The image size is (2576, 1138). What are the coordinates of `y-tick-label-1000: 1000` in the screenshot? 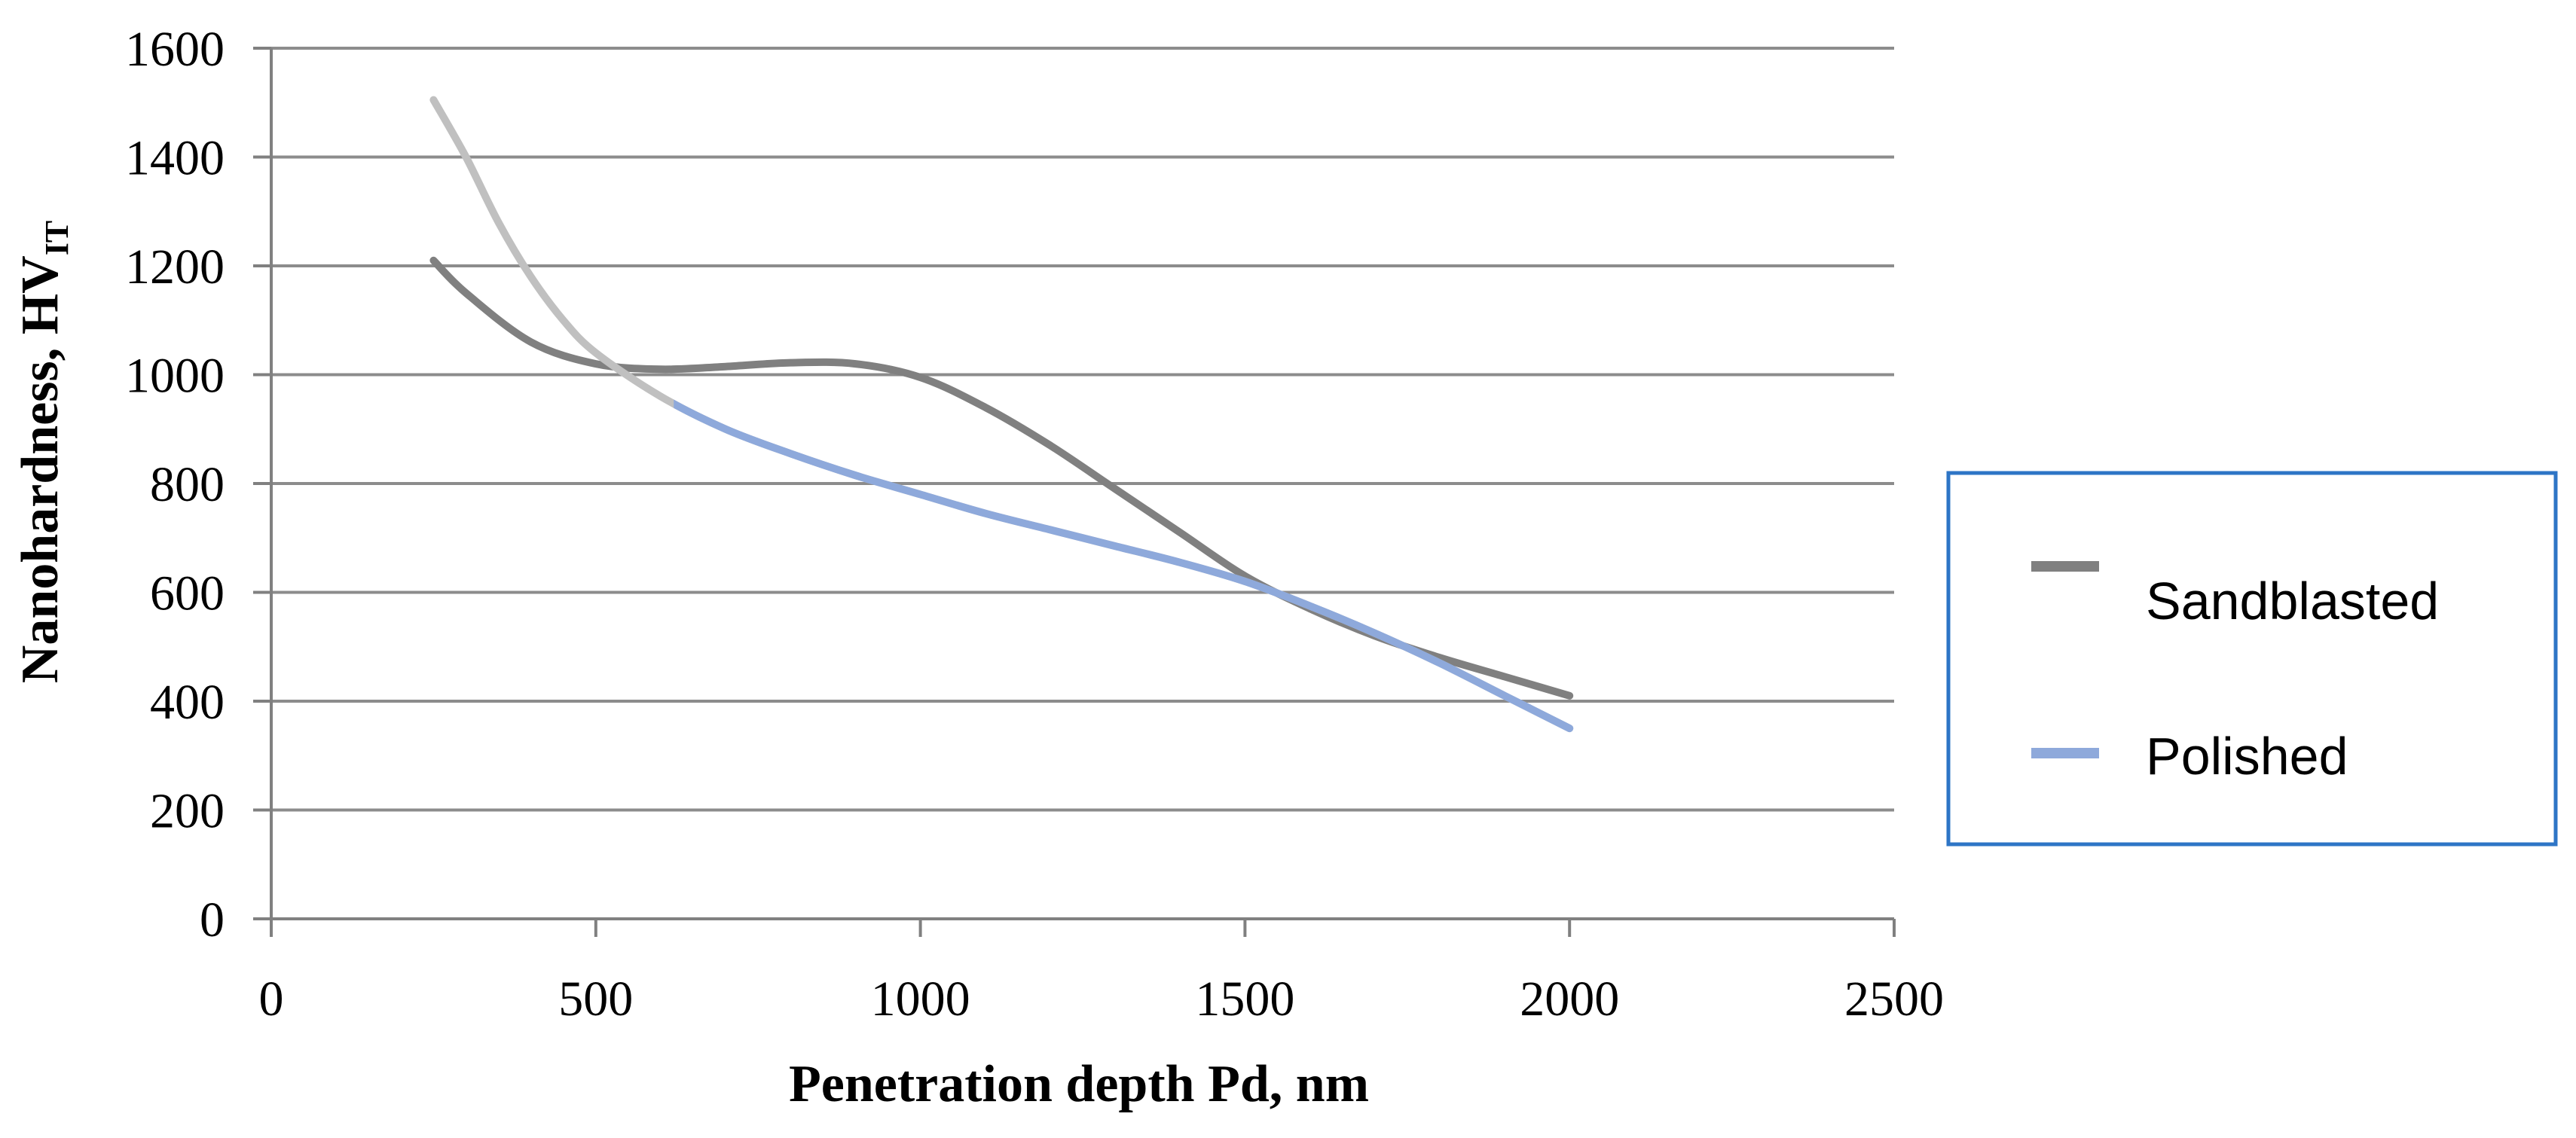 It's located at (175, 376).